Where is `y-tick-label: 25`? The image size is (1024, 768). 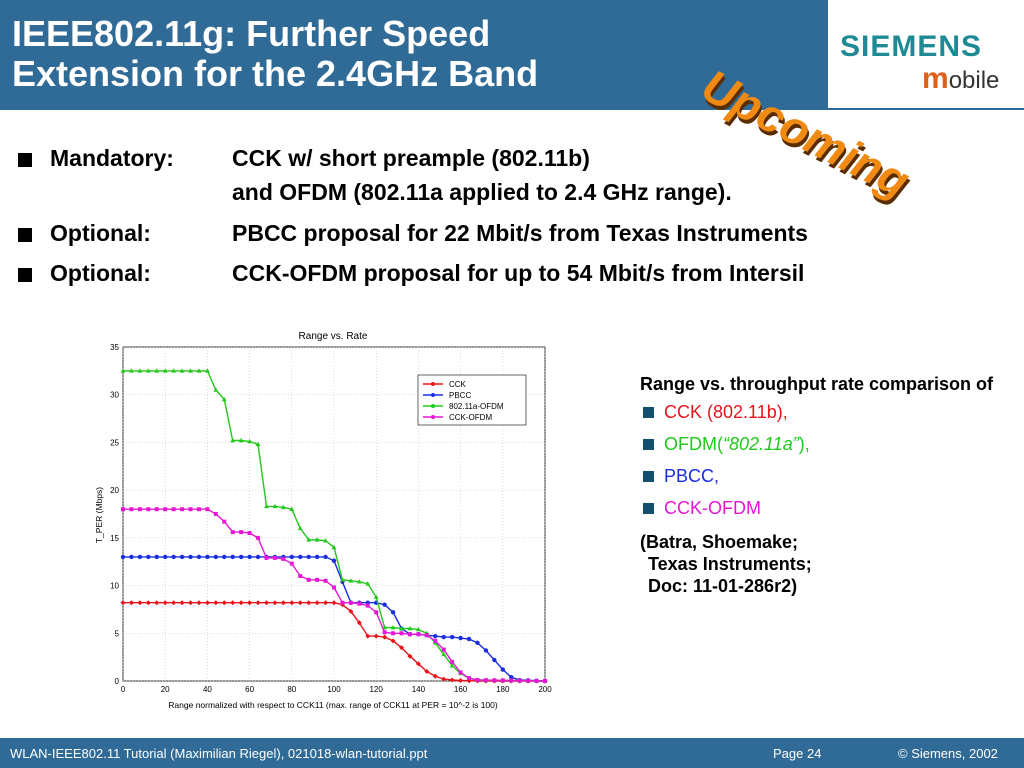 y-tick-label: 25 is located at coordinates (114, 442).